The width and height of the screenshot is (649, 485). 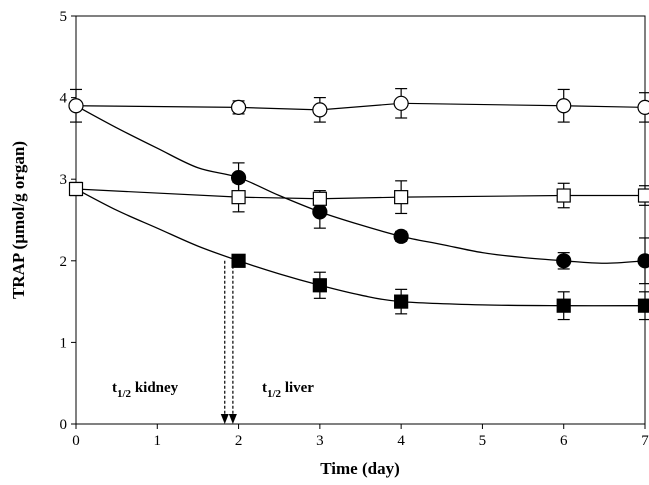 I want to click on x-tick-label-6: 6, so click(x=564, y=441).